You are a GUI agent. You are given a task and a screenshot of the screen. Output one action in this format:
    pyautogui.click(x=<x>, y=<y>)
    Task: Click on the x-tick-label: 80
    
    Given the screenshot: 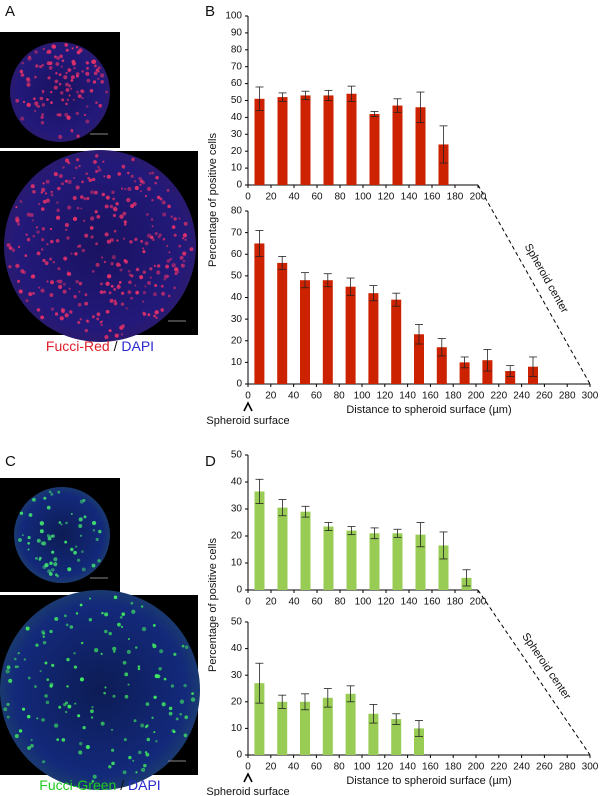 What is the action you would take?
    pyautogui.click(x=340, y=767)
    